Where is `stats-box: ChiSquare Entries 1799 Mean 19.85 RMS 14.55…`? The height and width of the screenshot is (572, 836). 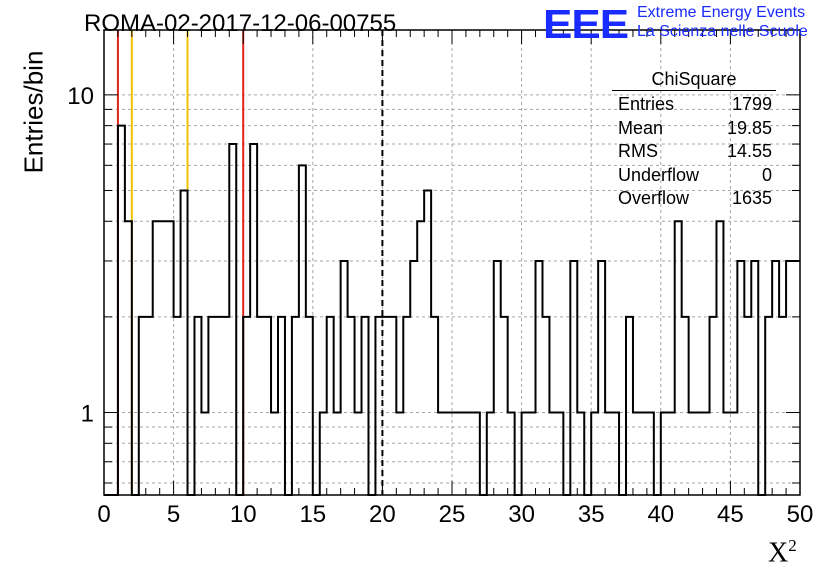 stats-box: ChiSquare Entries 1799 Mean 19.85 RMS 14.55… is located at coordinates (694, 139).